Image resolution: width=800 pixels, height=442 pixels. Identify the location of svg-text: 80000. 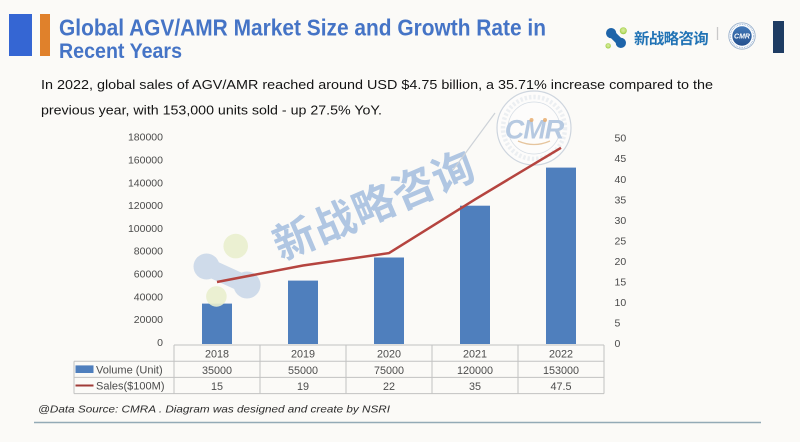
(148, 252).